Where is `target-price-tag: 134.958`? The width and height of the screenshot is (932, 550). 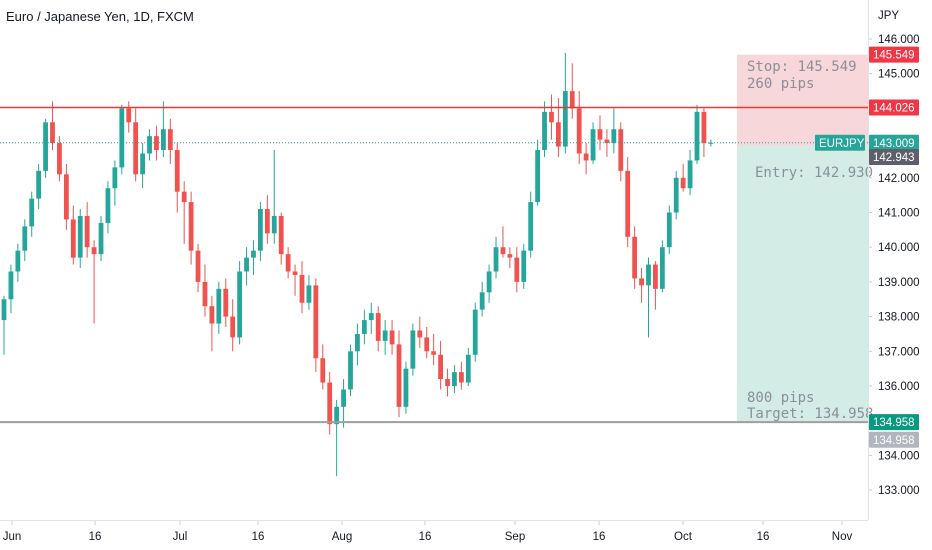
target-price-tag: 134.958 is located at coordinates (894, 422).